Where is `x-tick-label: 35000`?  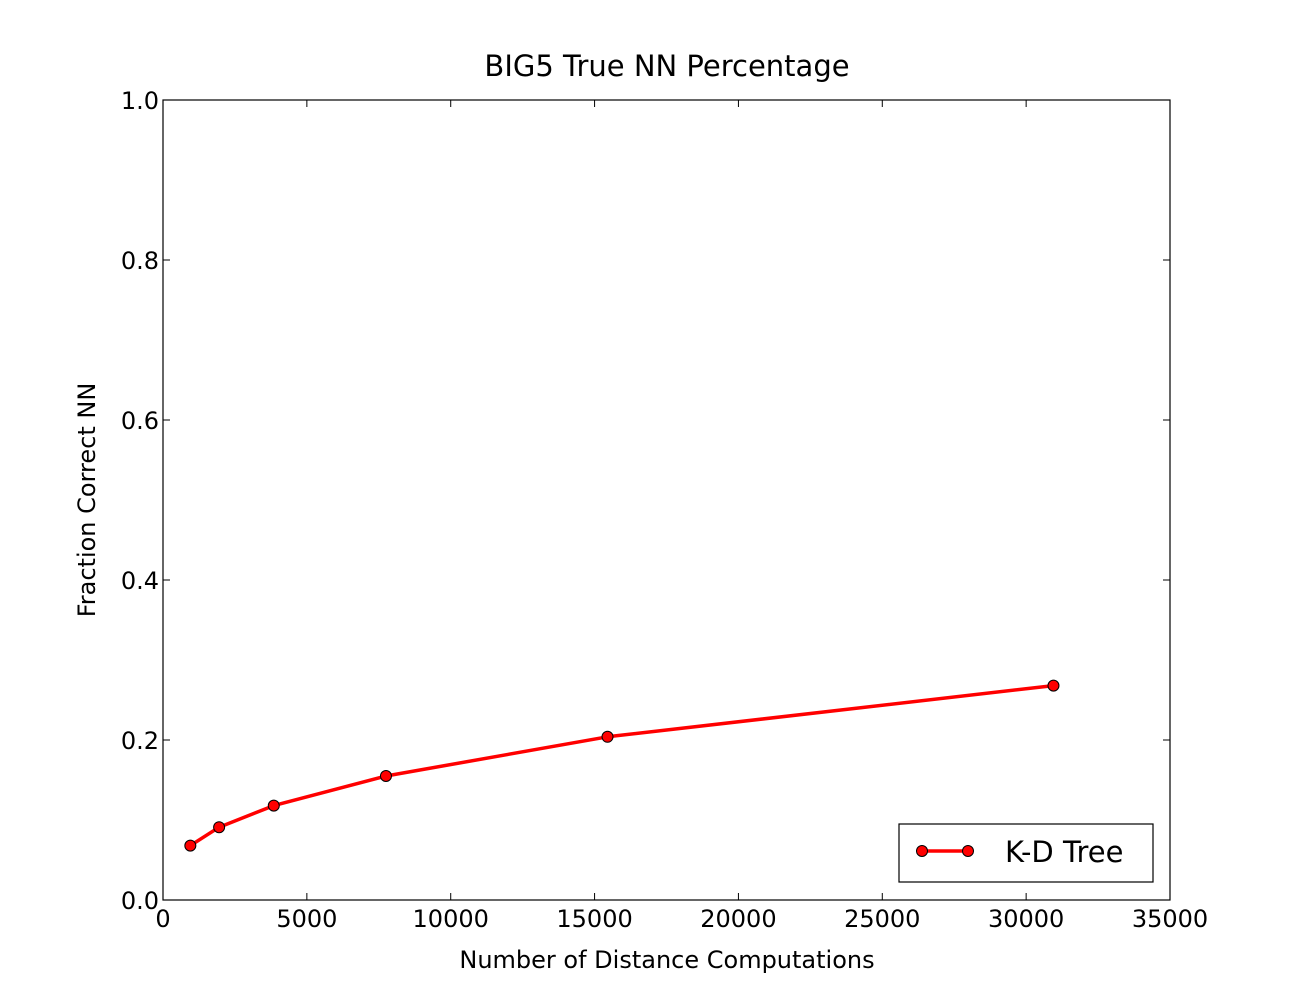 x-tick-label: 35000 is located at coordinates (1170, 919).